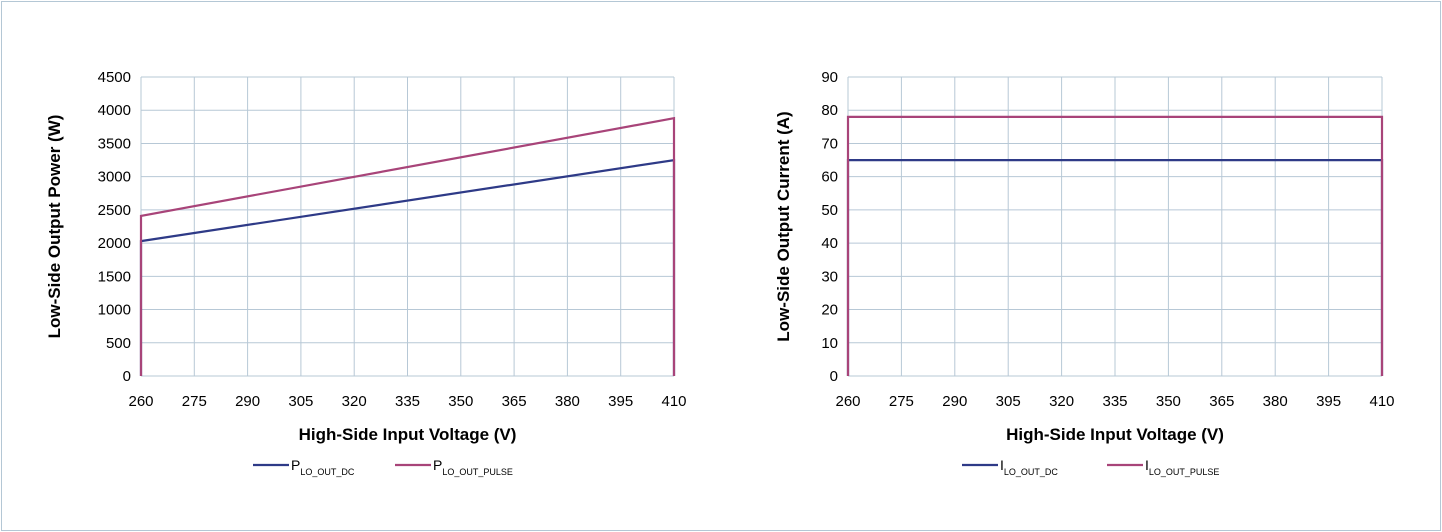 Image resolution: width=1442 pixels, height=532 pixels. I want to click on y-tick-label: 2000, so click(114, 243).